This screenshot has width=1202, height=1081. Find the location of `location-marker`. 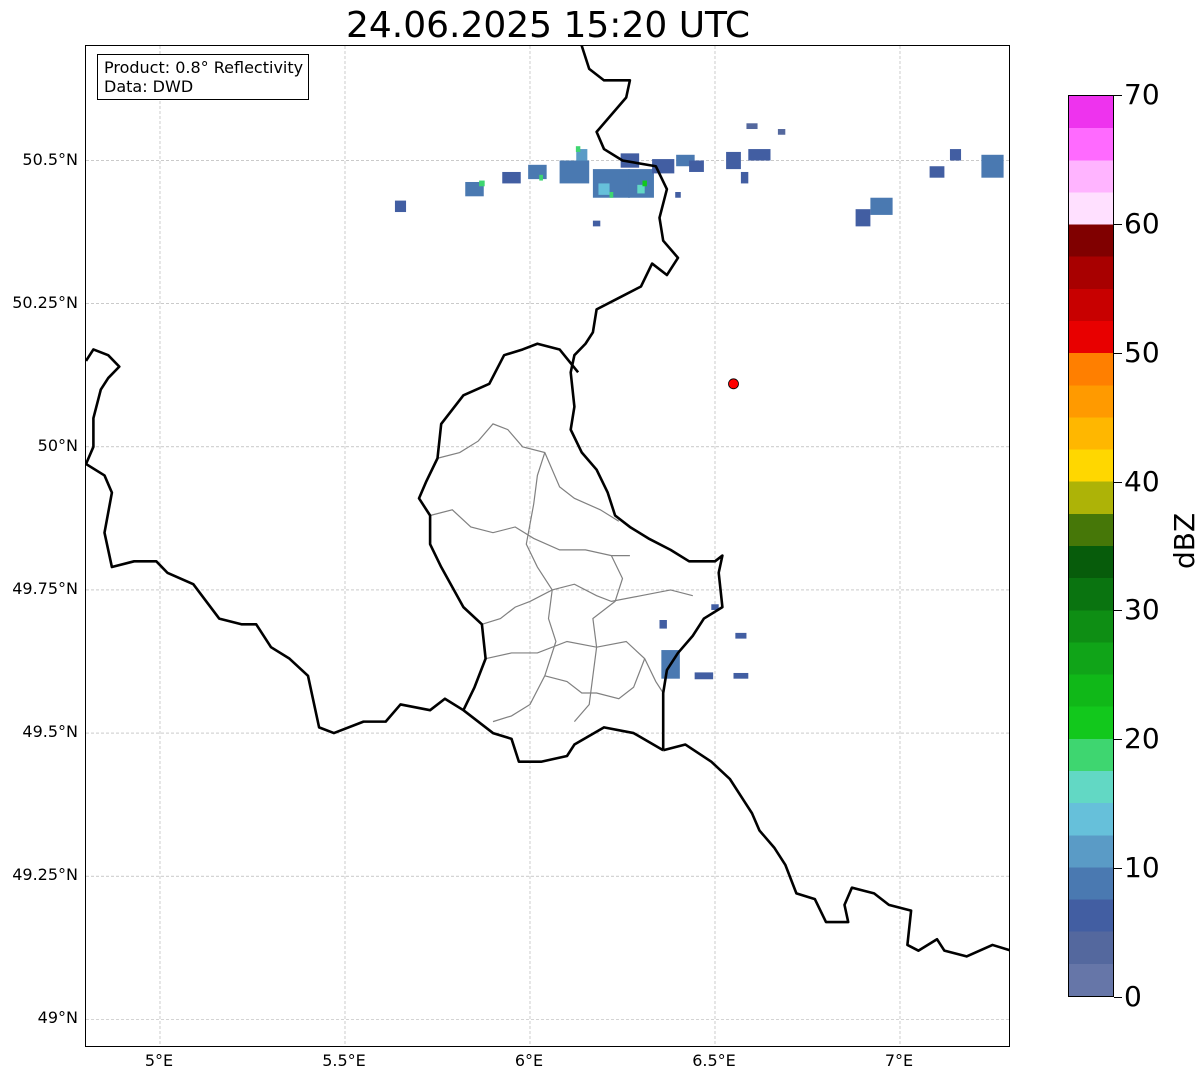

location-marker is located at coordinates (733, 384).